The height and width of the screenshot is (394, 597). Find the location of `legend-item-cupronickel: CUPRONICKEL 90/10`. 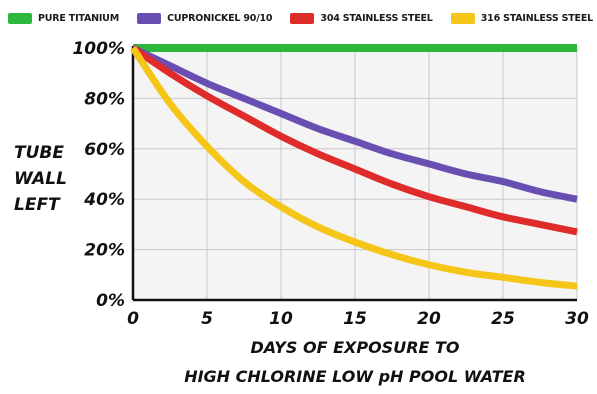

legend-item-cupronickel: CUPRONICKEL 90/10 is located at coordinates (205, 18).